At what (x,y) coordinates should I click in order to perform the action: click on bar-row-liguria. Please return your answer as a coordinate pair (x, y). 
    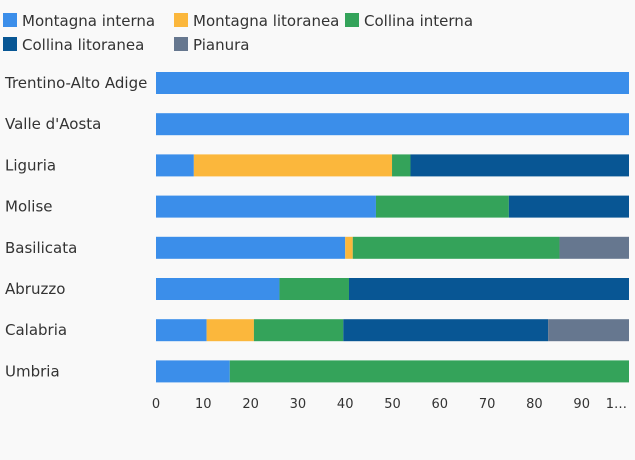
    Looking at the image, I should click on (392, 165).